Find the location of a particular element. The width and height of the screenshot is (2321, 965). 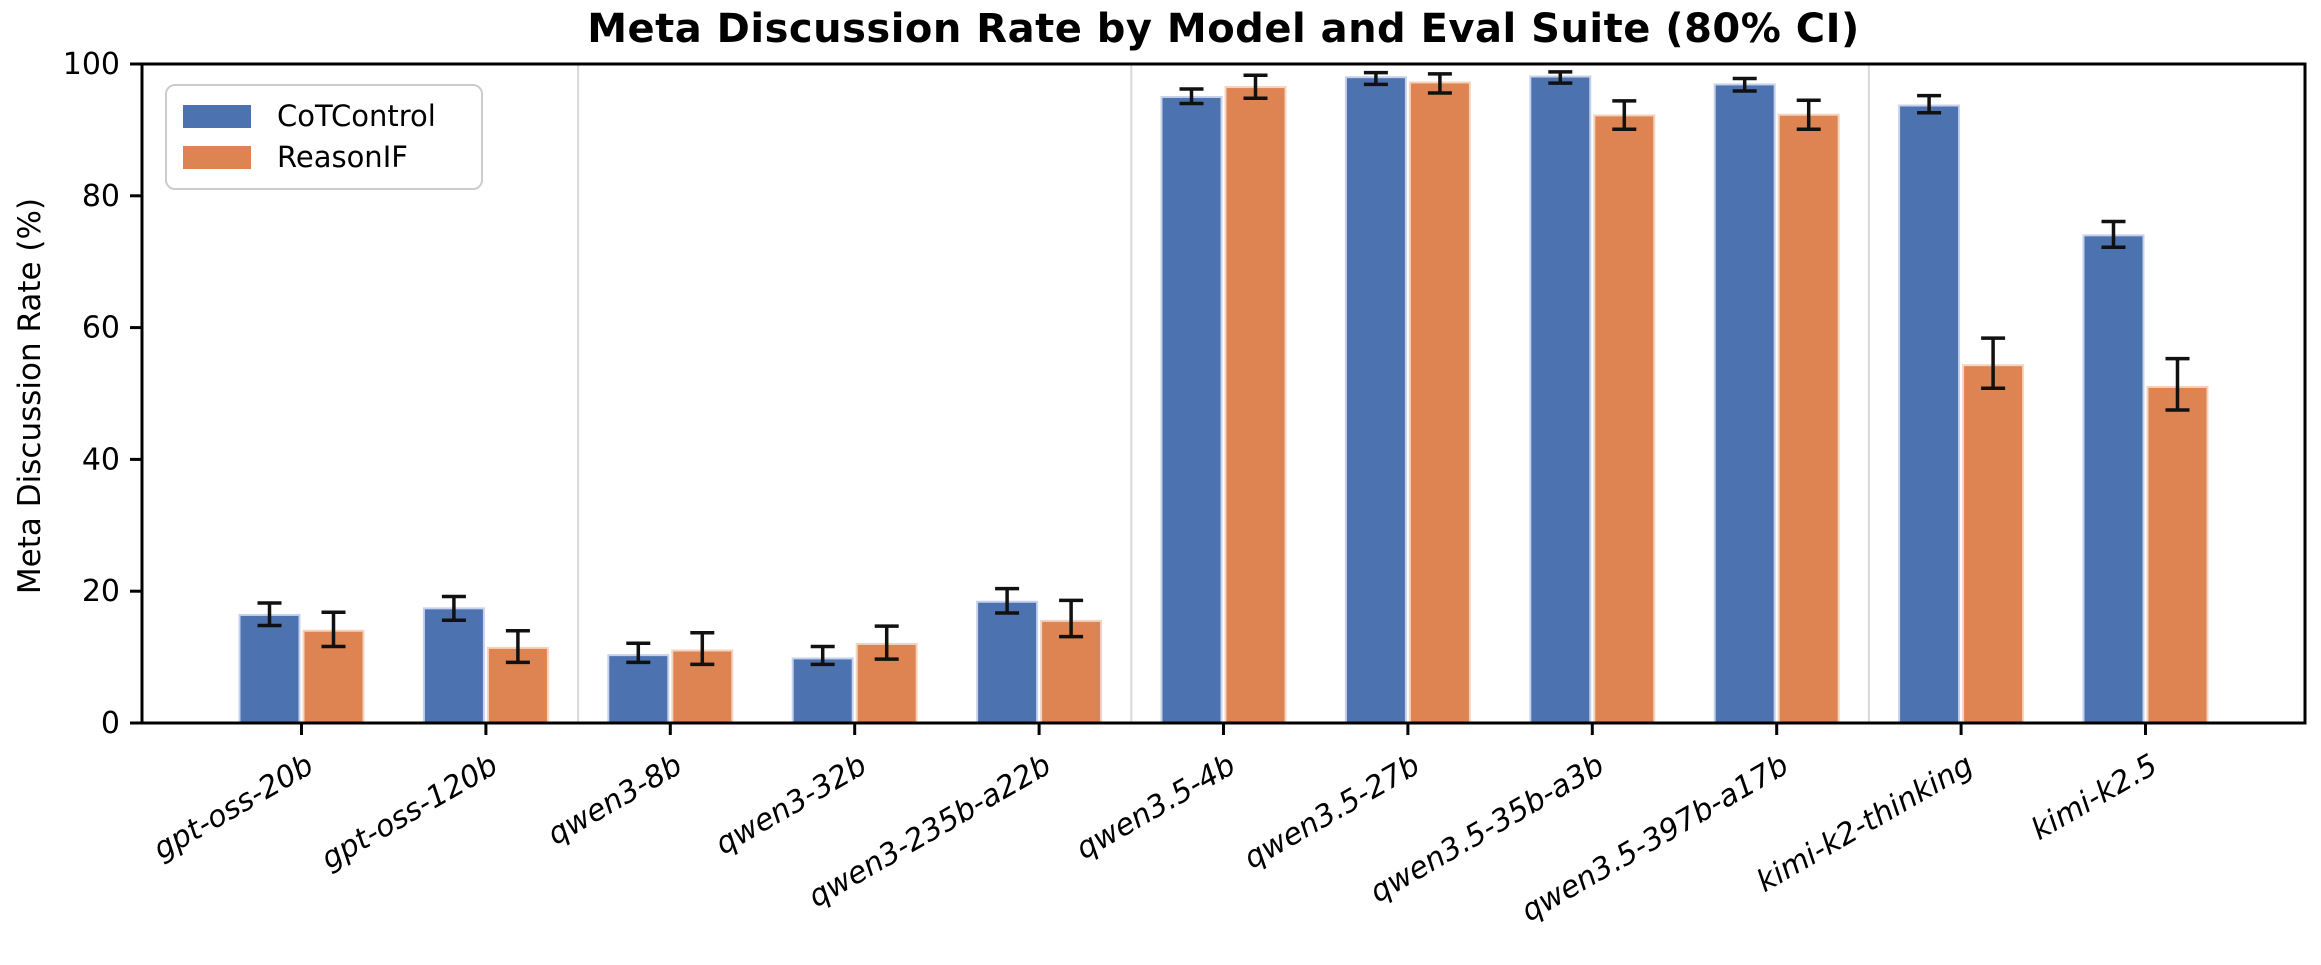

x-tick-label-qwen3.5-4b: qwen3.5-4b is located at coordinates (1155, 807).